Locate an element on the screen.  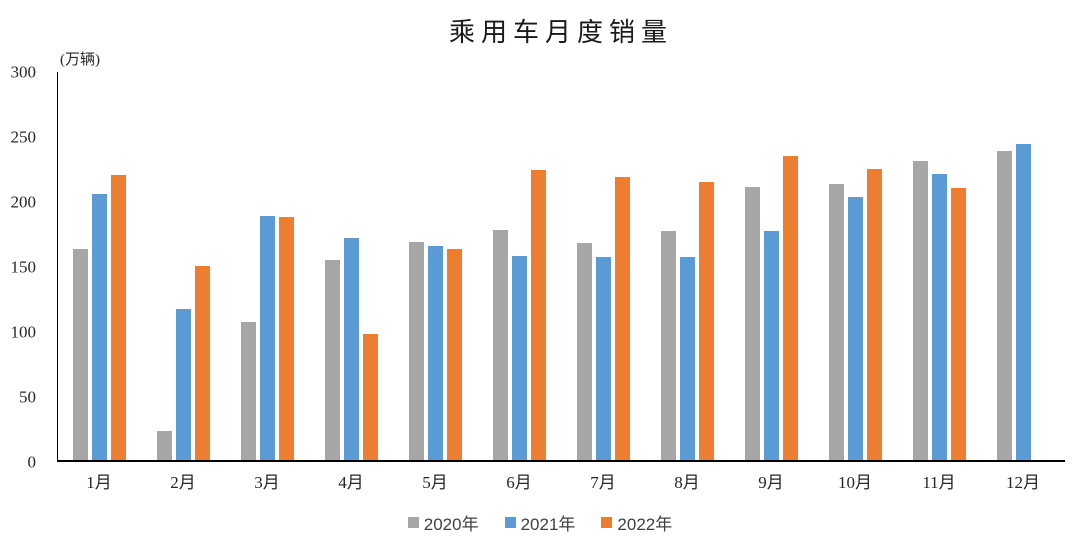
bar-2020年-10月 is located at coordinates (836, 322).